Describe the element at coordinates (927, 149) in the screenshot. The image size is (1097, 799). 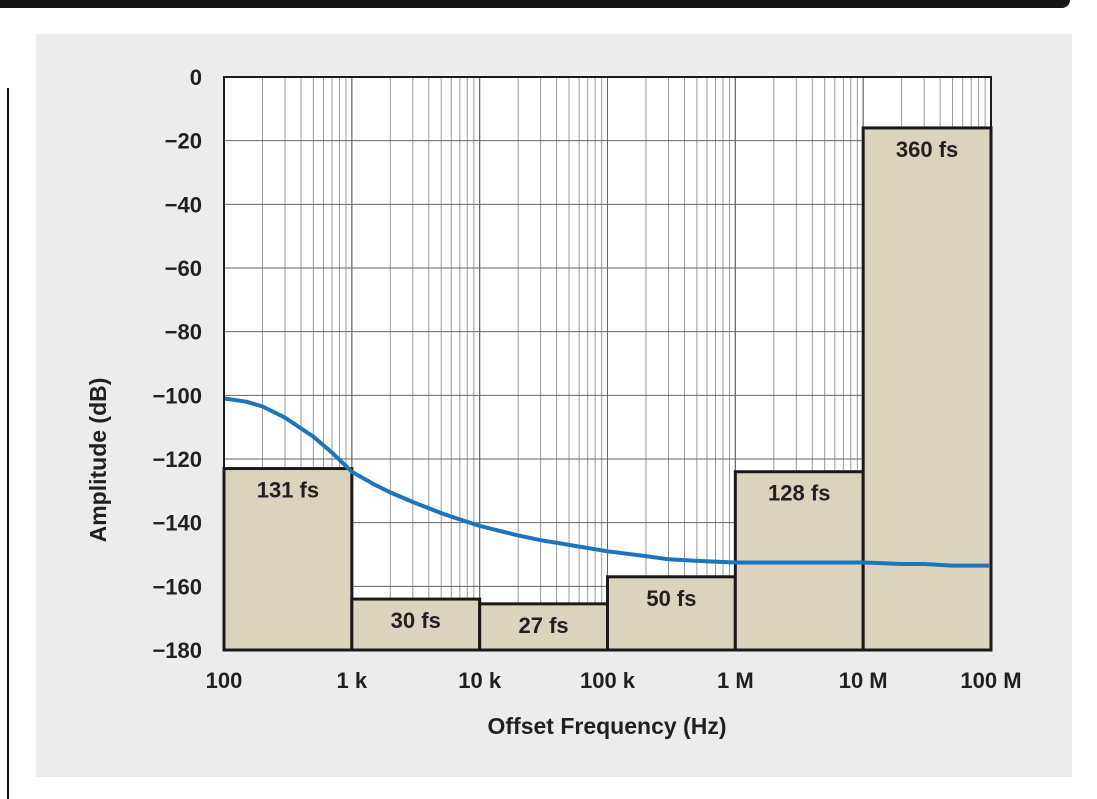
I see `jitter-bar-label-6: 360 fs` at that location.